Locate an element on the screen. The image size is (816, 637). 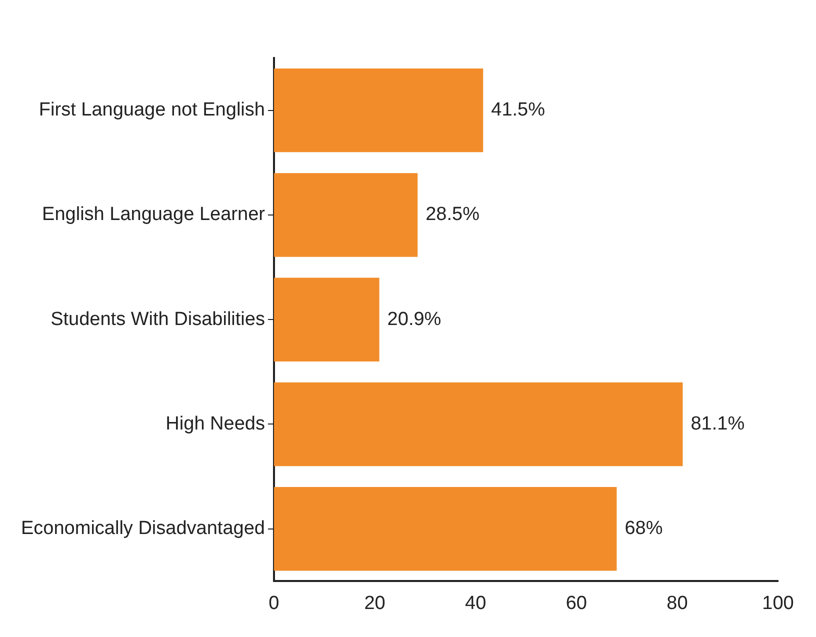
data-label: 20.9% is located at coordinates (414, 319).